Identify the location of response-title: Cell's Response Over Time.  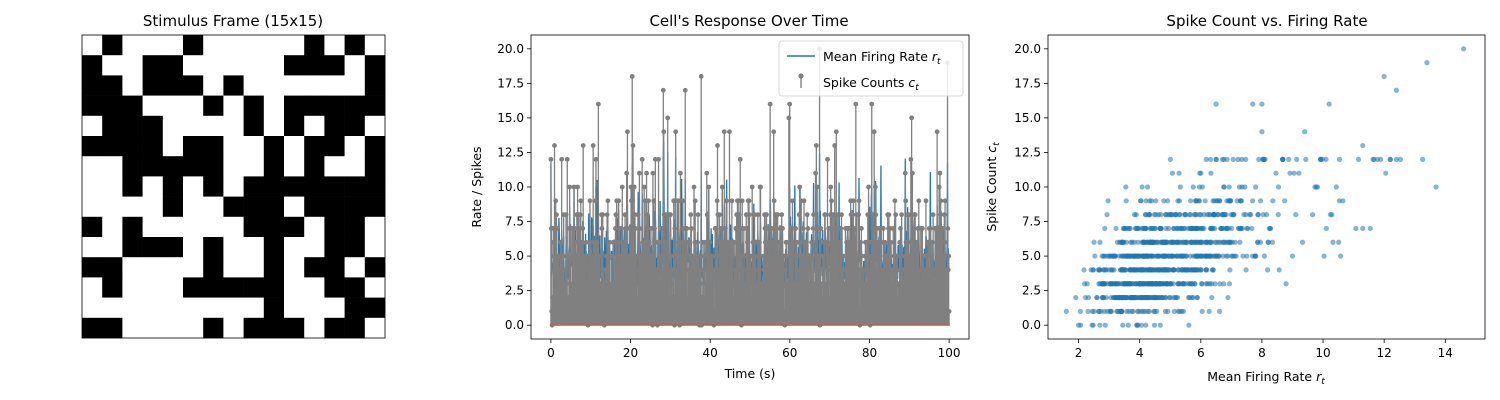
(748, 21).